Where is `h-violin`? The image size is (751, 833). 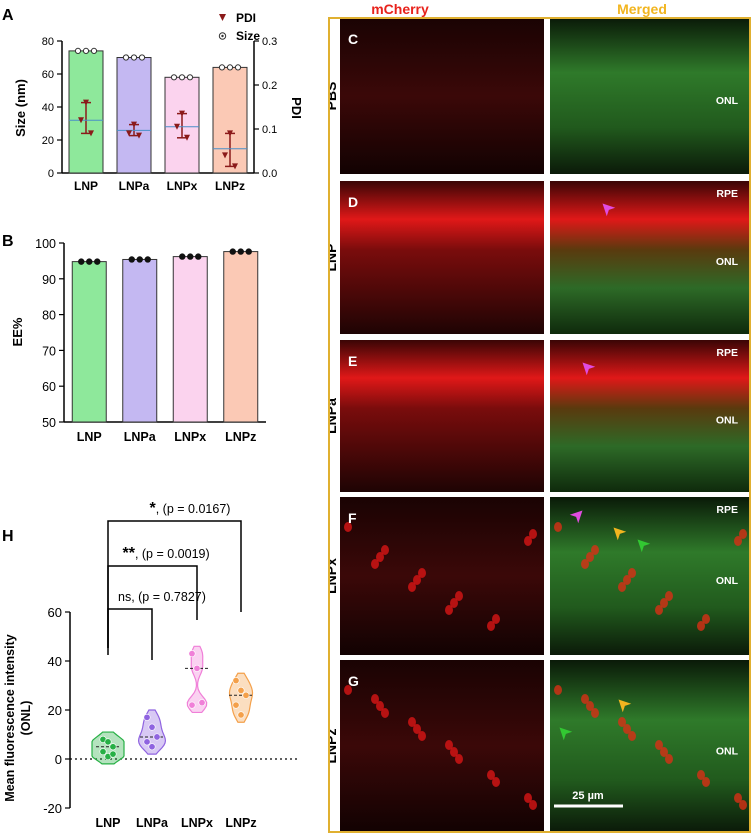 h-violin is located at coordinates (197, 679).